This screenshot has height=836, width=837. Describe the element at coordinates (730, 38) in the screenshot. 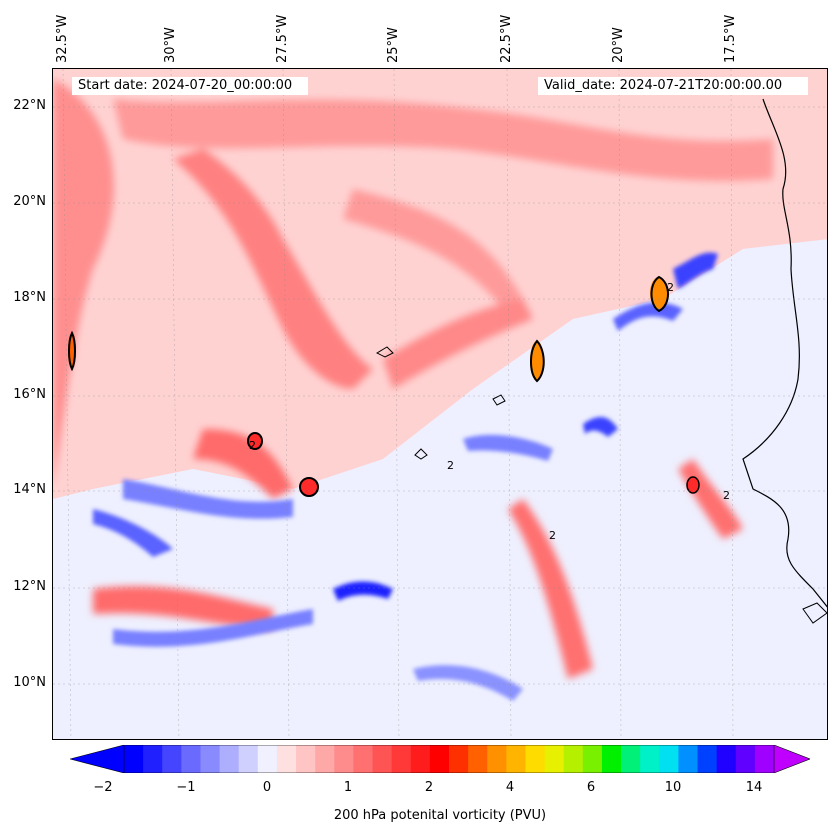

I see `lon-label: 17.5°W` at that location.